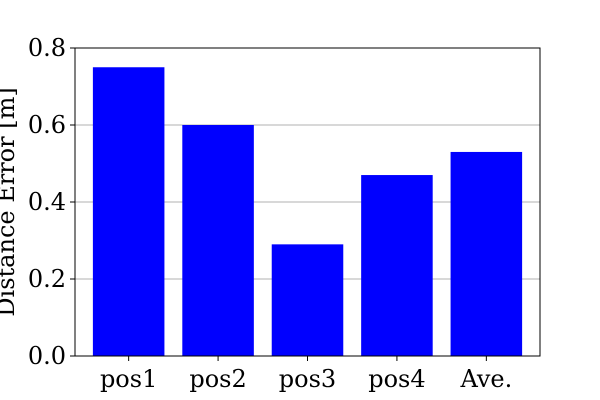  What do you see at coordinates (47, 356) in the screenshot?
I see `y-tick-label: 0.0` at bounding box center [47, 356].